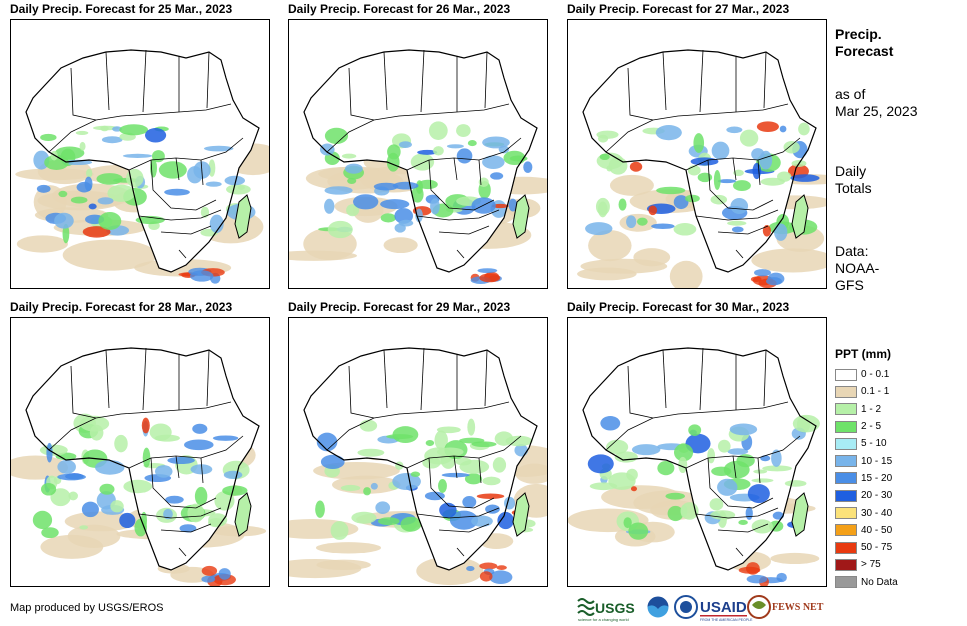 Image resolution: width=967 pixels, height=626 pixels. Describe the element at coordinates (877, 496) in the screenshot. I see `legend-label: 20 - 30` at that location.